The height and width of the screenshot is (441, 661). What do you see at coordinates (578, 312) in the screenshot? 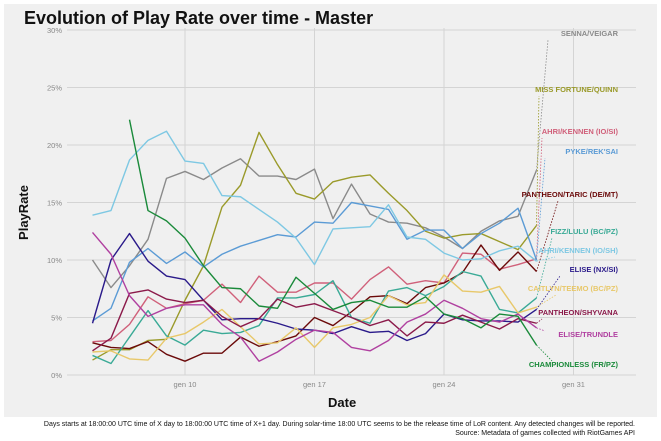
I see `series-label: PANTHEON/SHYVANA` at bounding box center [578, 312].